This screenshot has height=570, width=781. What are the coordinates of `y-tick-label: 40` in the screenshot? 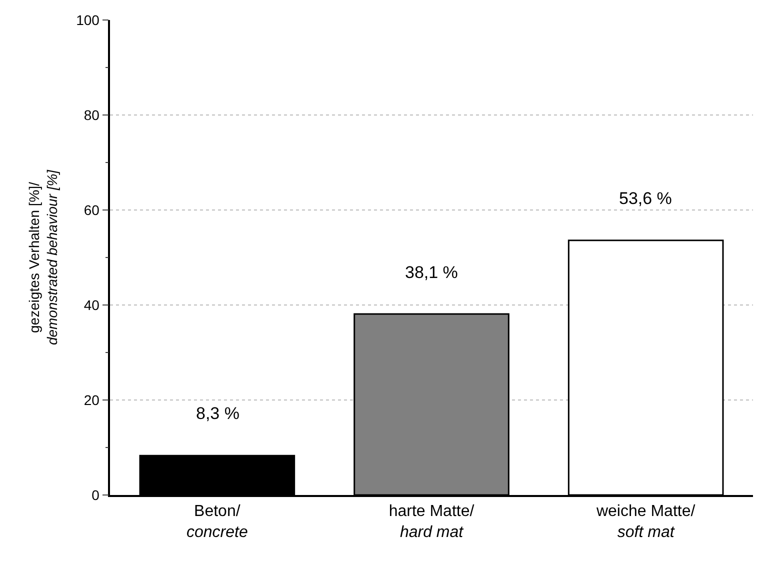 It's located at (92, 304).